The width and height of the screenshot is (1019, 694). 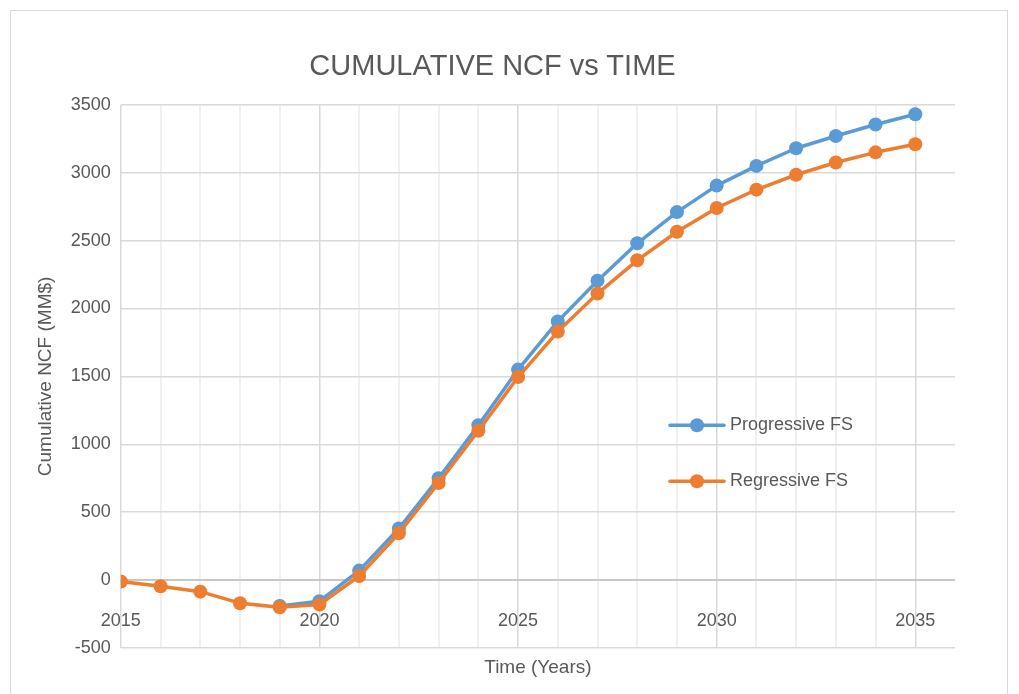 I want to click on y-axis-title: Cumulative NCF (MM$), so click(x=44, y=376).